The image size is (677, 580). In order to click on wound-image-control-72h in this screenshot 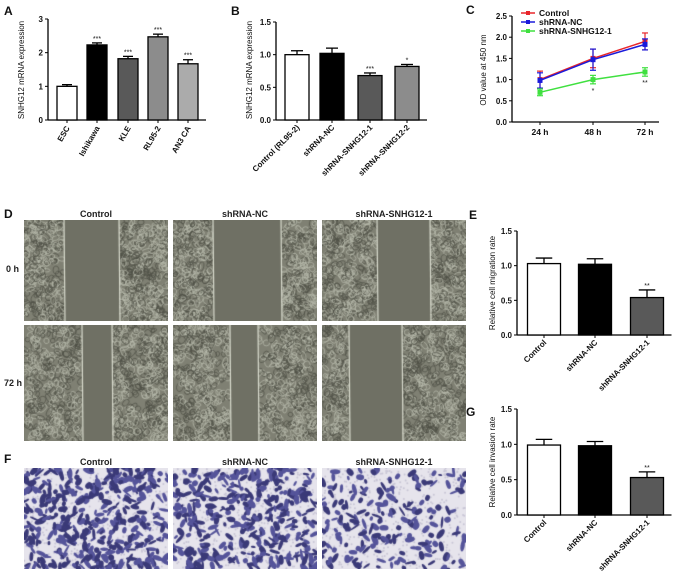, I will do `click(96, 383)`.